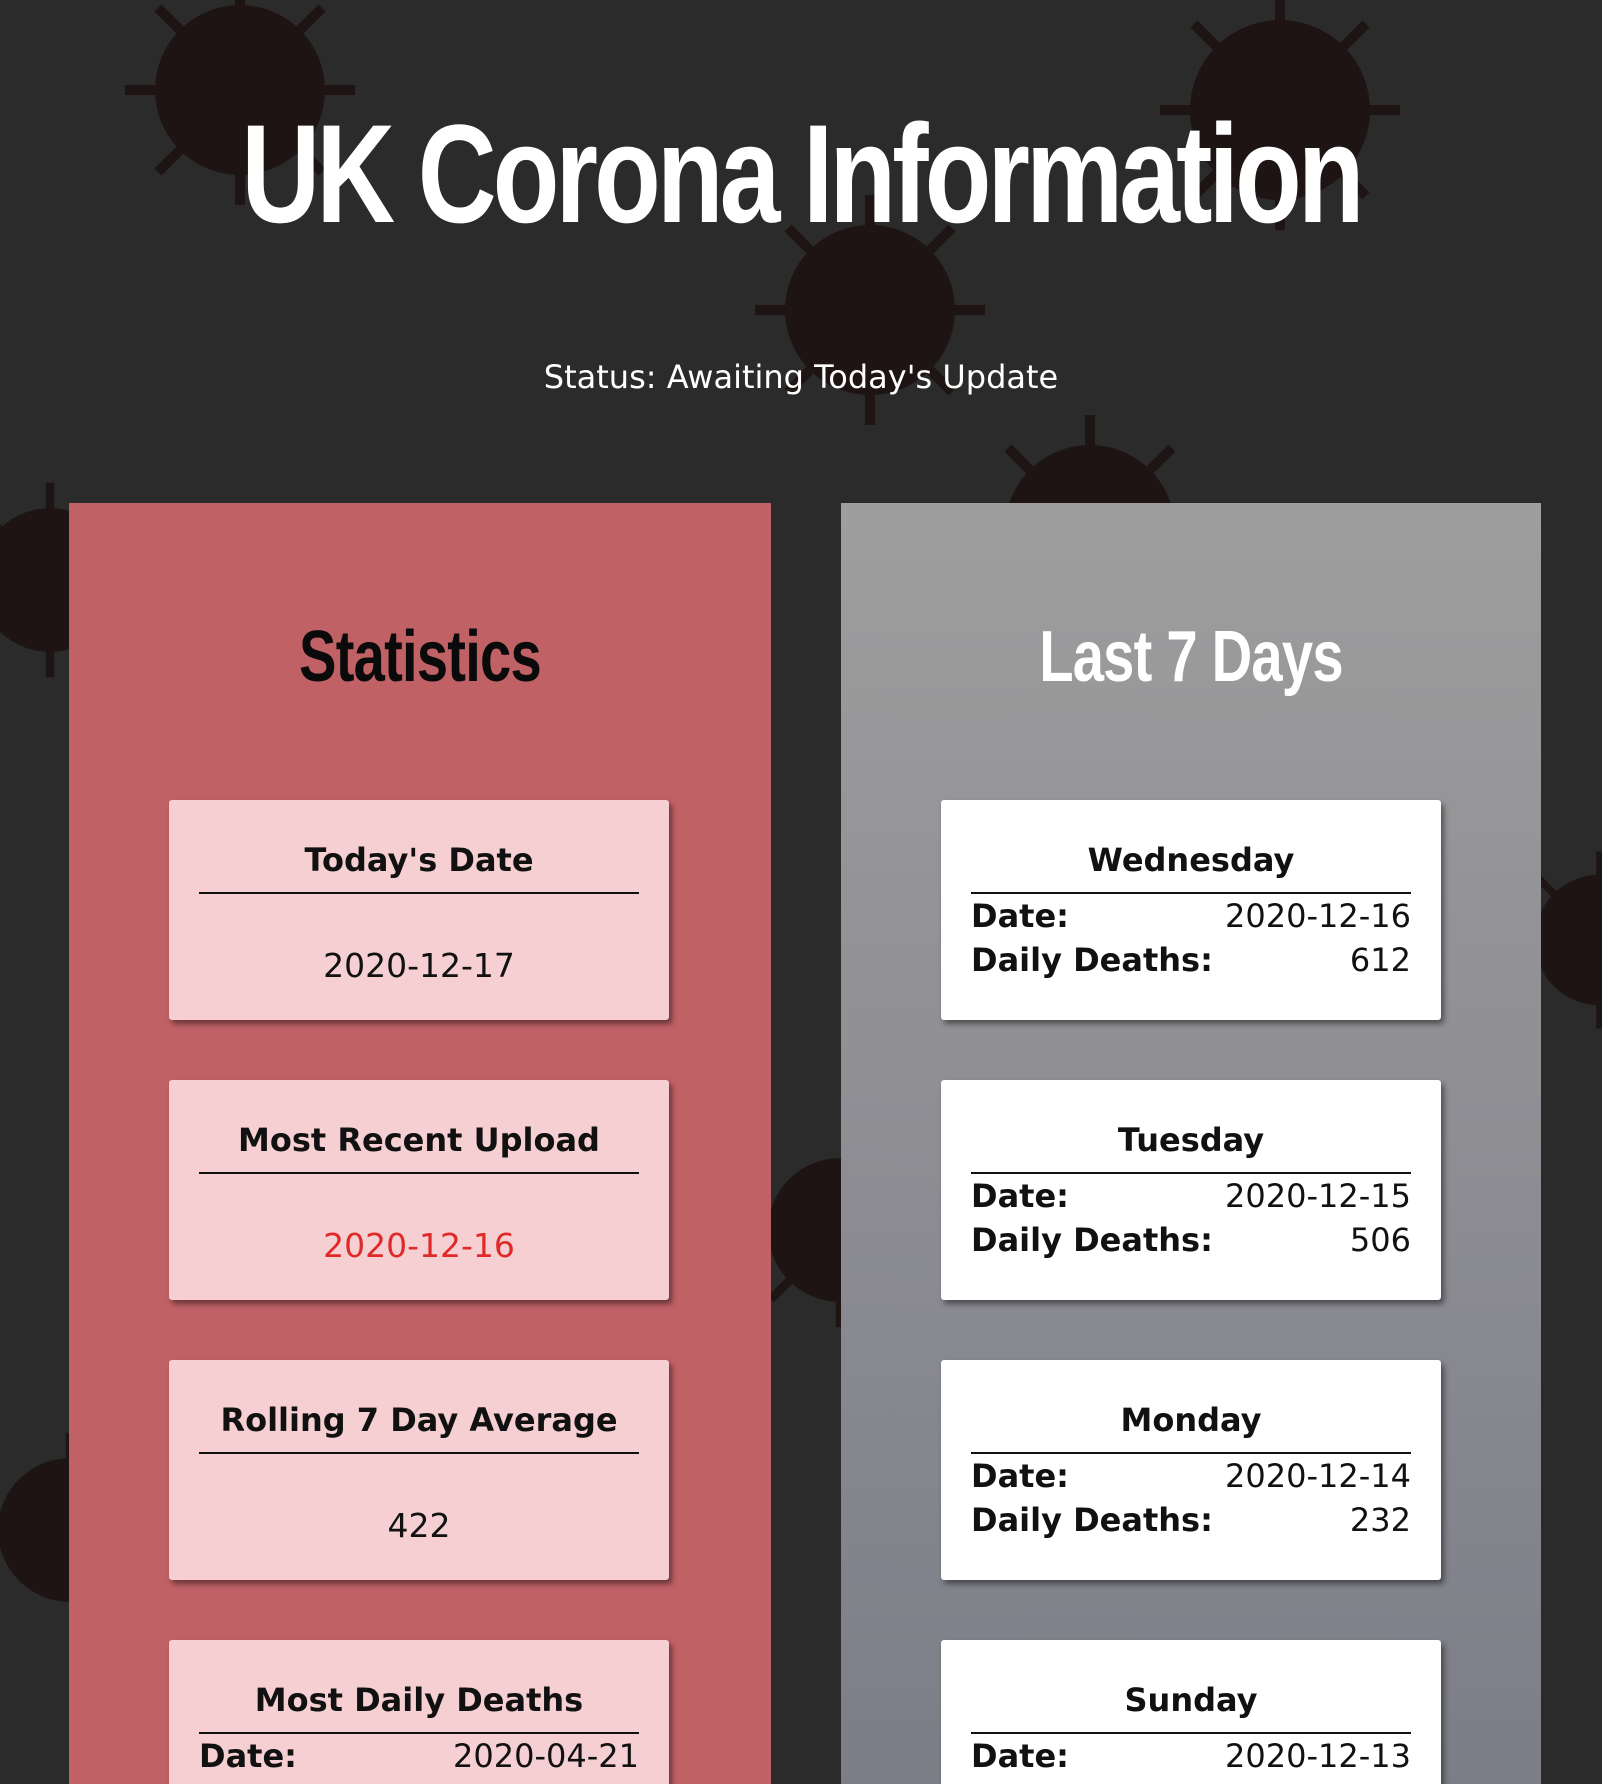 The width and height of the screenshot is (1602, 1784). What do you see at coordinates (546, 1756) in the screenshot?
I see `date-value: 2020-04-21` at bounding box center [546, 1756].